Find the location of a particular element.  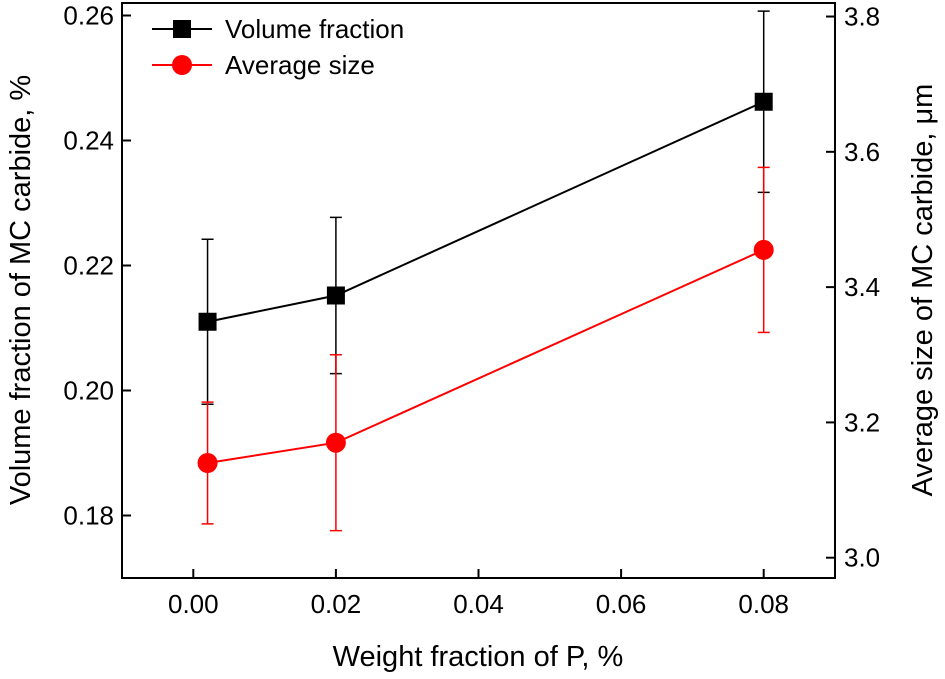

x-tick-label: 0.08 is located at coordinates (763, 604).